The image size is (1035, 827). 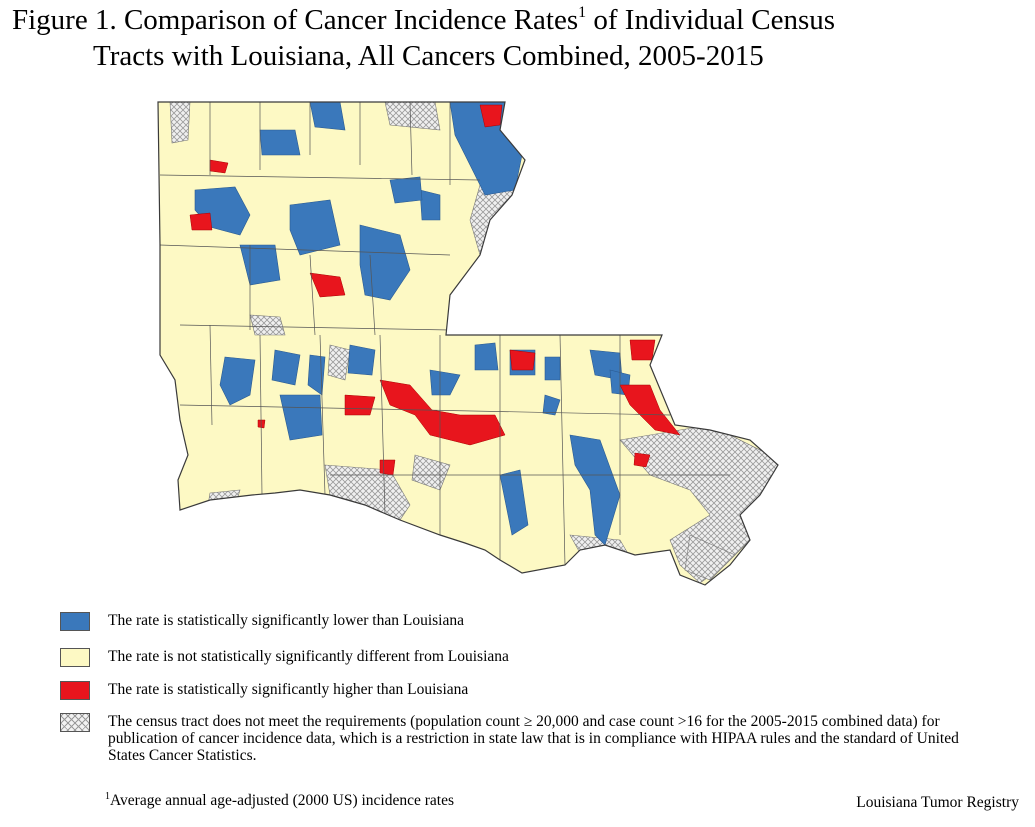 I want to click on title-text-b: of Individual Census, so click(x=711, y=20).